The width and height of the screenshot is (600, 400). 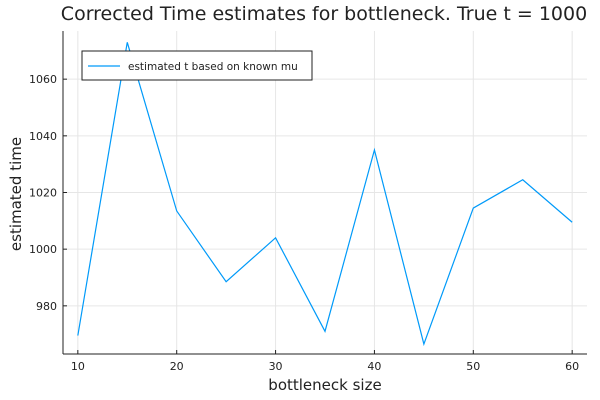 I want to click on legend-label: estimated t based on known mu, so click(x=213, y=67).